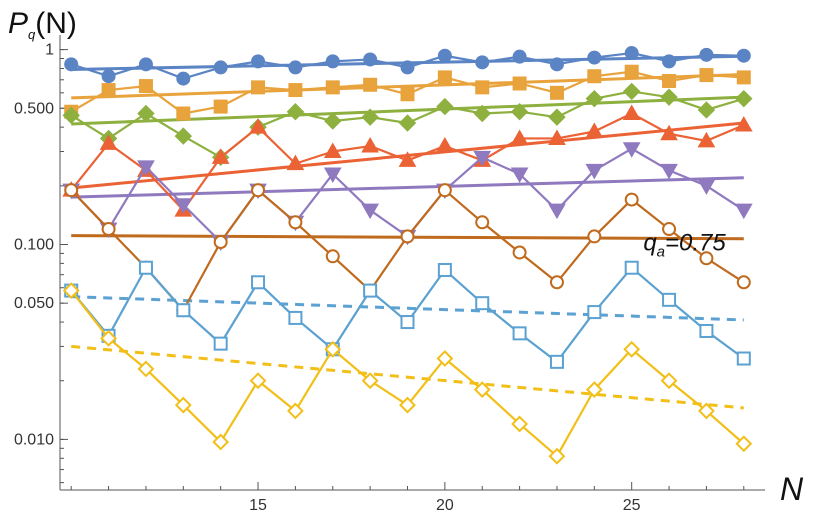  I want to click on y-axis-title: Pq(N), so click(42, 24).